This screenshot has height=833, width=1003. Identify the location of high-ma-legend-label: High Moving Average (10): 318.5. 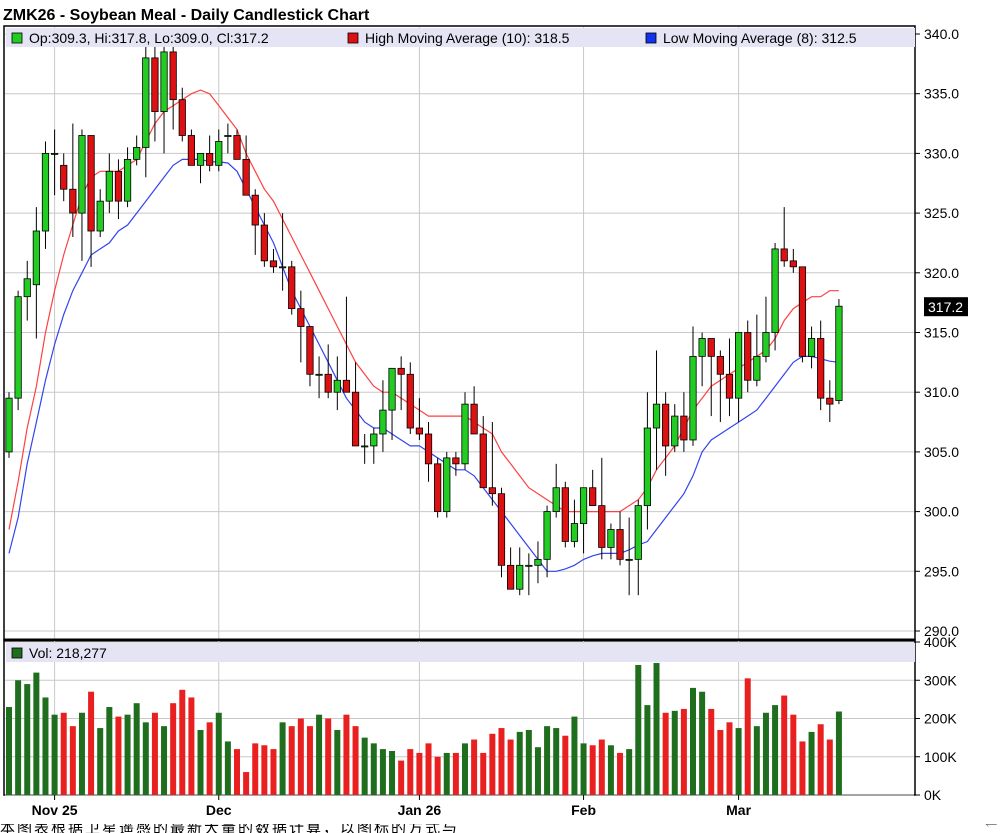
(467, 38).